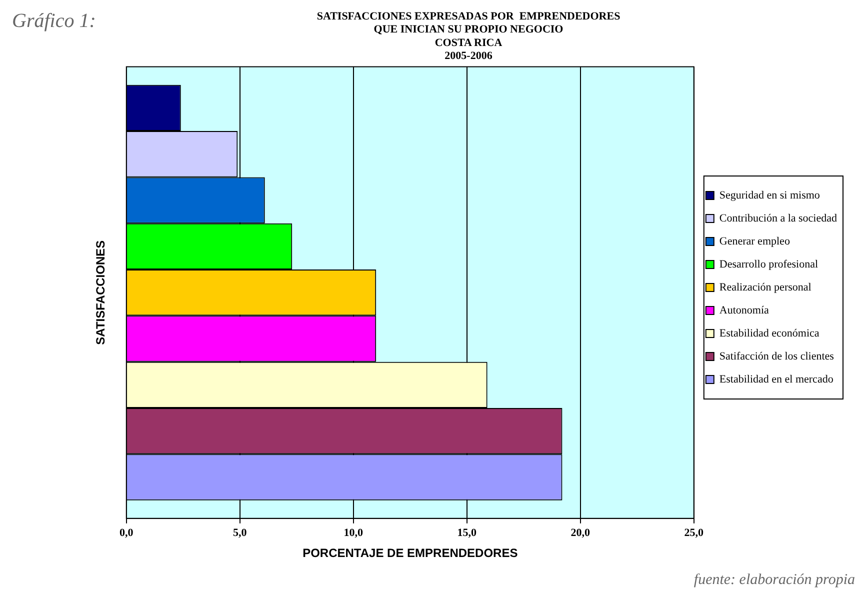 The width and height of the screenshot is (867, 595). I want to click on text: Gráfico 1:, so click(54, 21).